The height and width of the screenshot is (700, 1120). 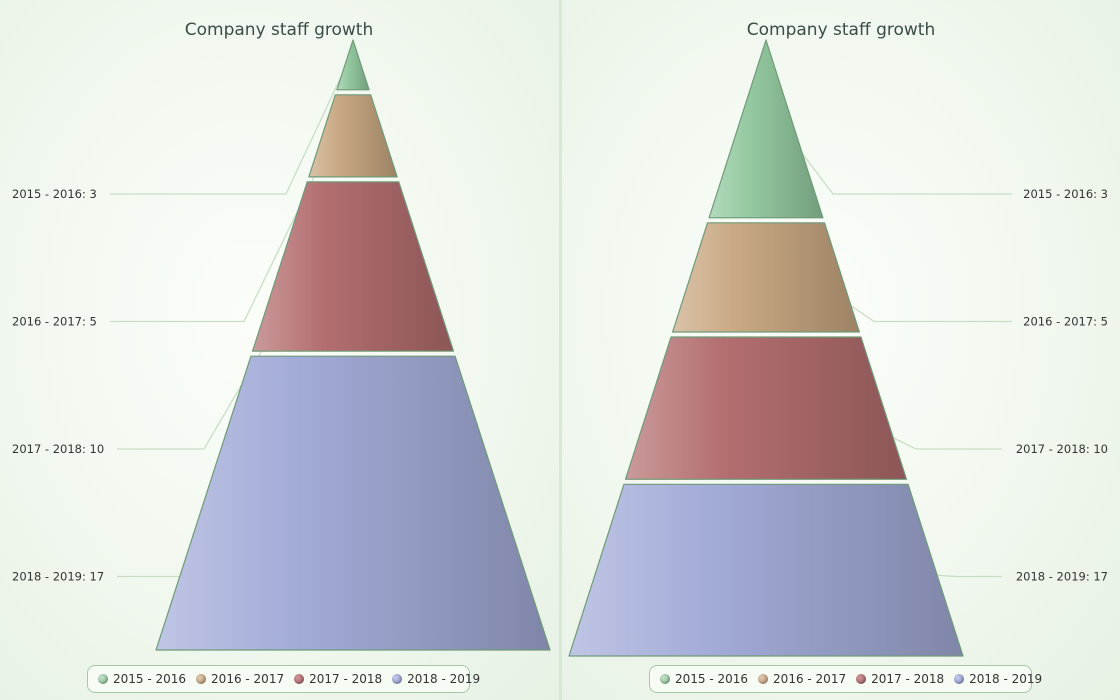 What do you see at coordinates (560, 350) in the screenshot?
I see `panel-divider` at bounding box center [560, 350].